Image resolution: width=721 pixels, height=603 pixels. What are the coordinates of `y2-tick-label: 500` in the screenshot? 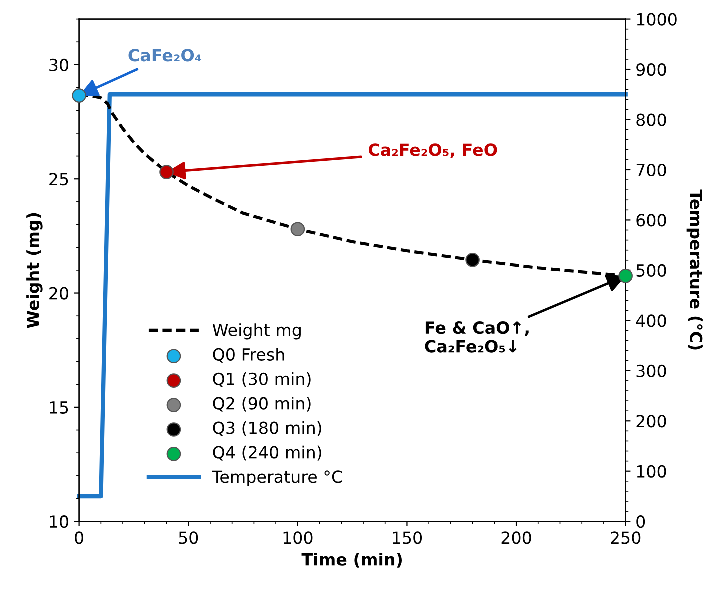 It's located at (651, 271).